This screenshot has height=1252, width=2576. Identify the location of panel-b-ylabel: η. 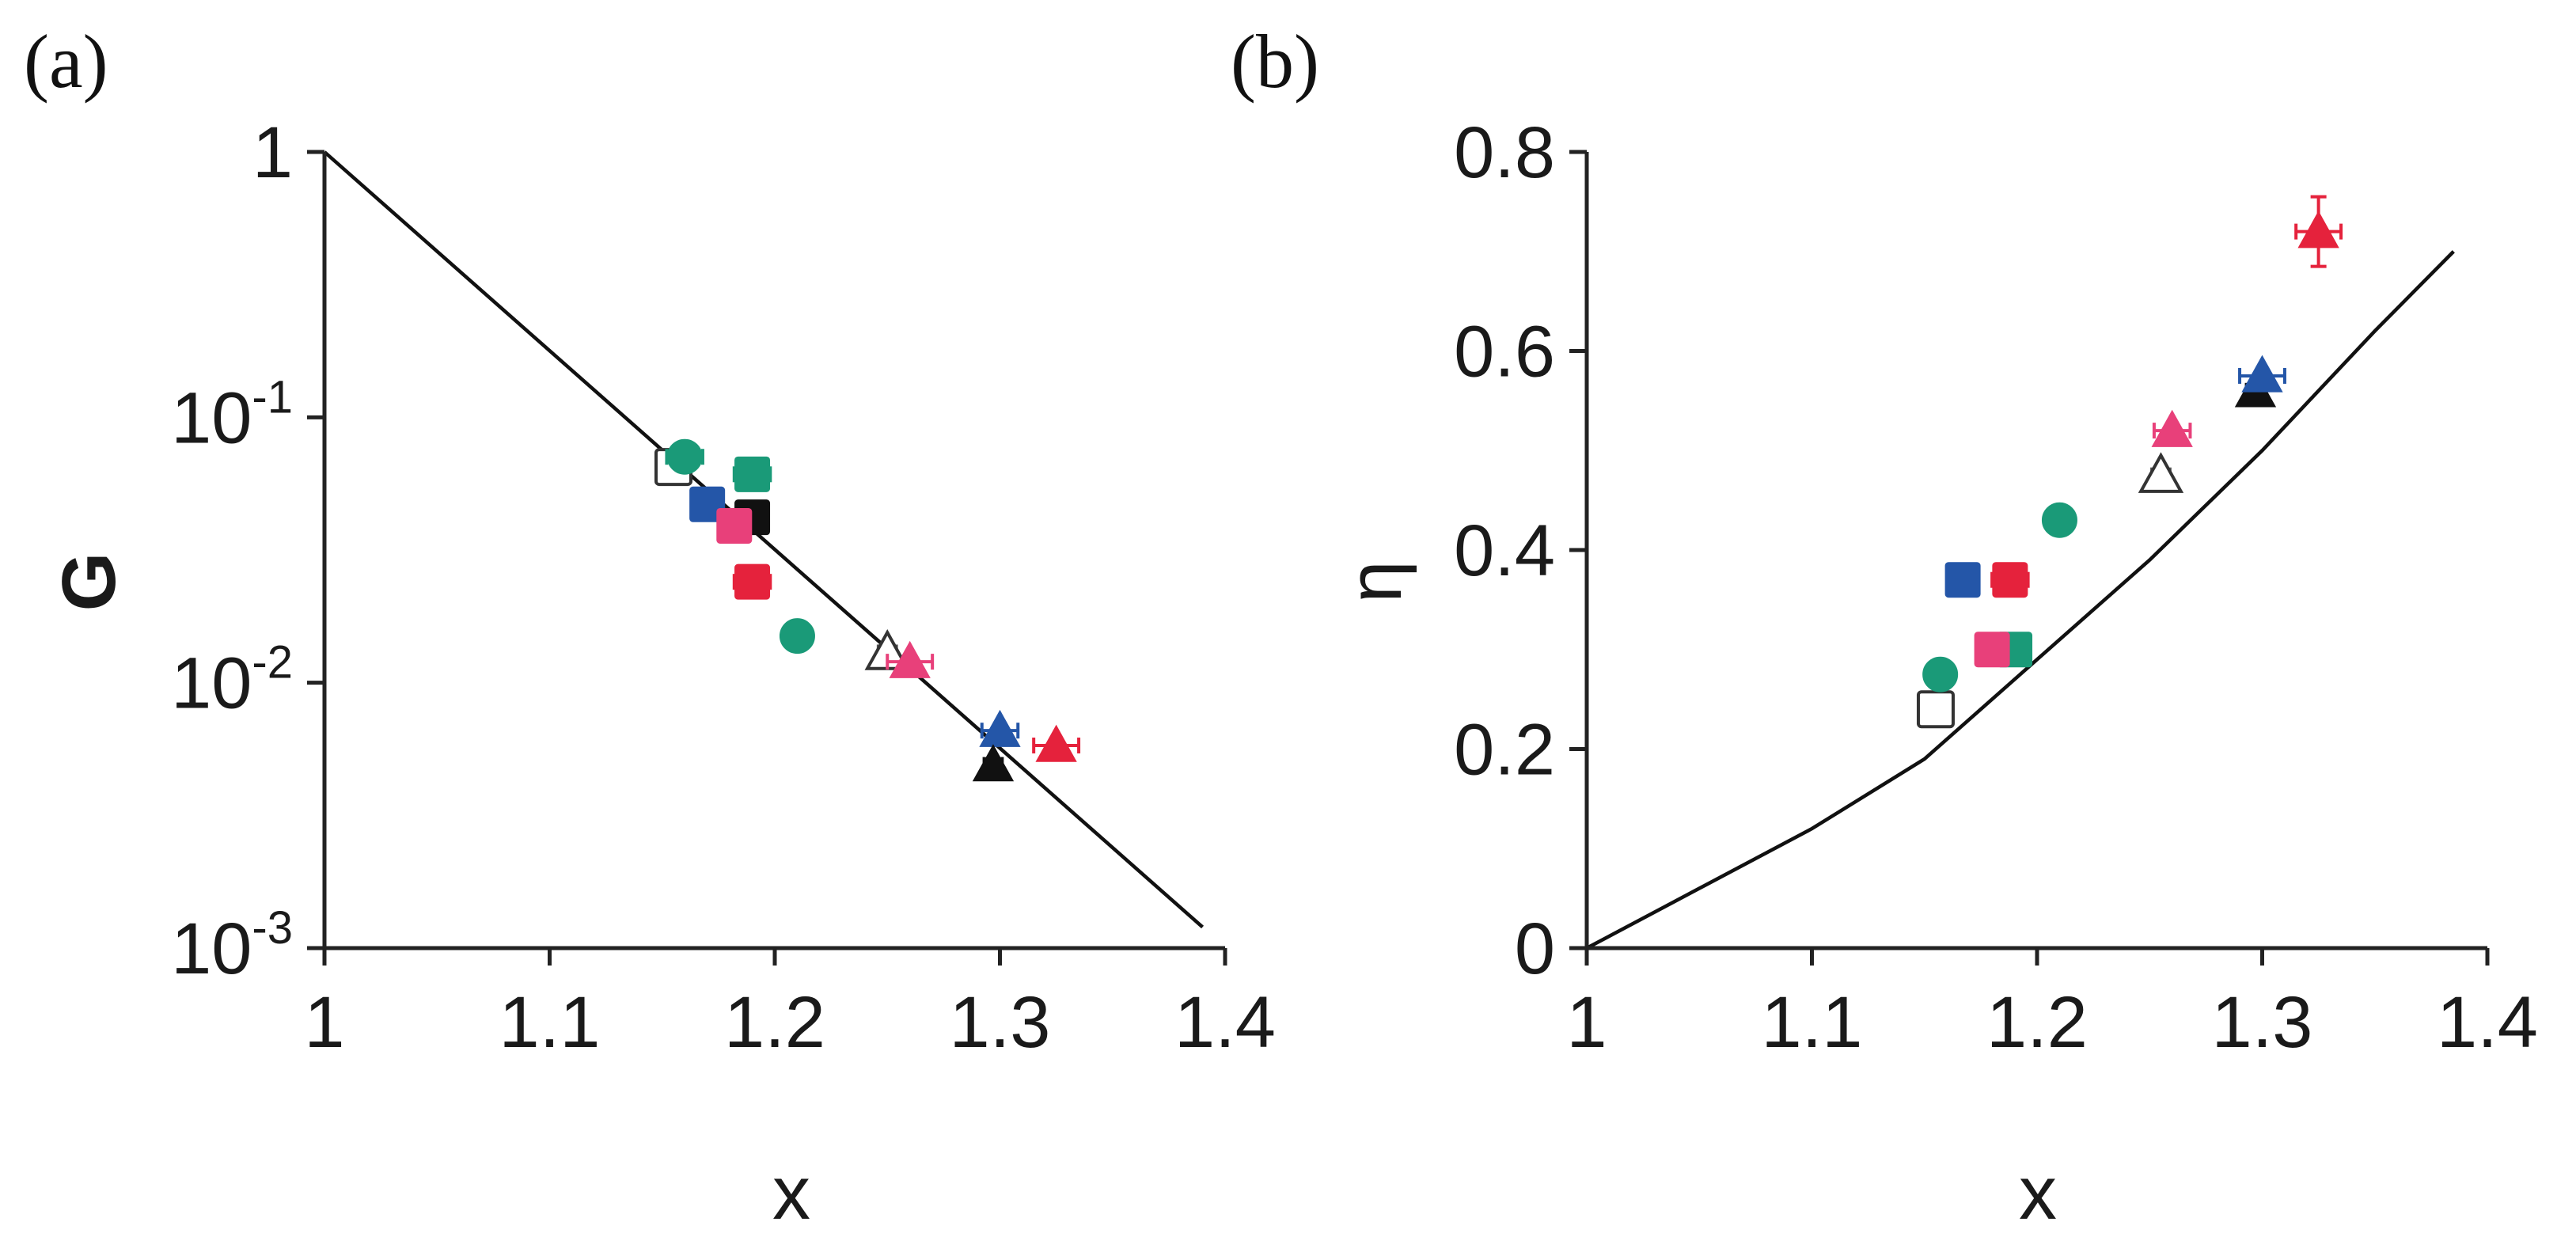
(1375, 581).